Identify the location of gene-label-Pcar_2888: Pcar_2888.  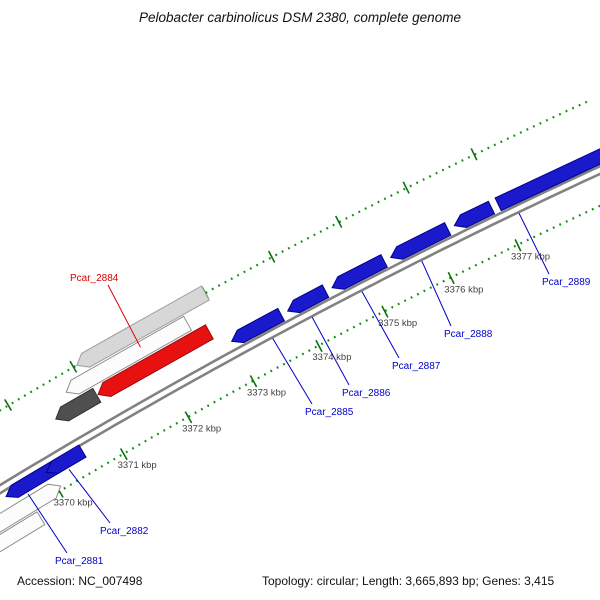
(468, 334).